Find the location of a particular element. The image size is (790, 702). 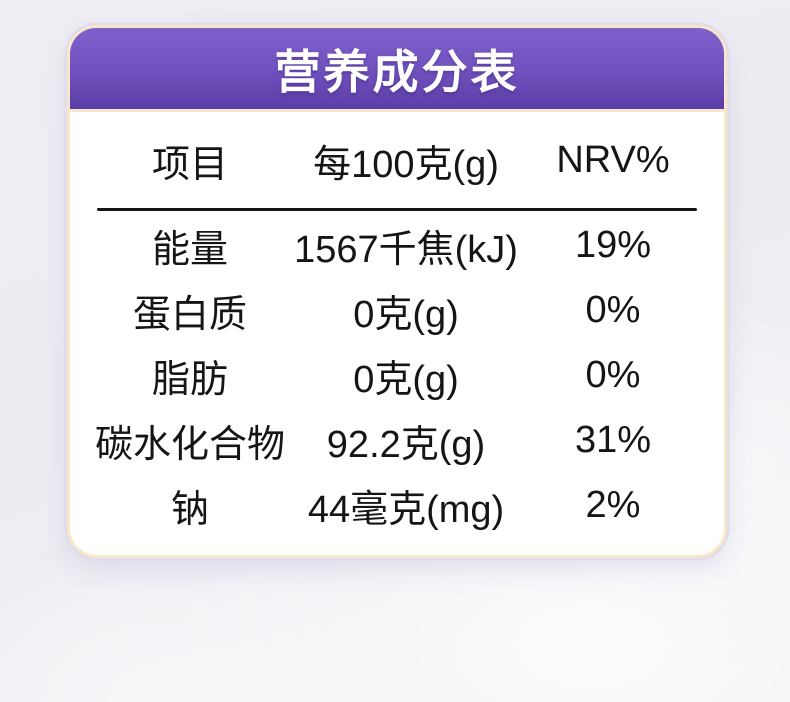

table-row-carbohydrate: 碳水化合物 92.2克(g) 31% is located at coordinates (396, 440).